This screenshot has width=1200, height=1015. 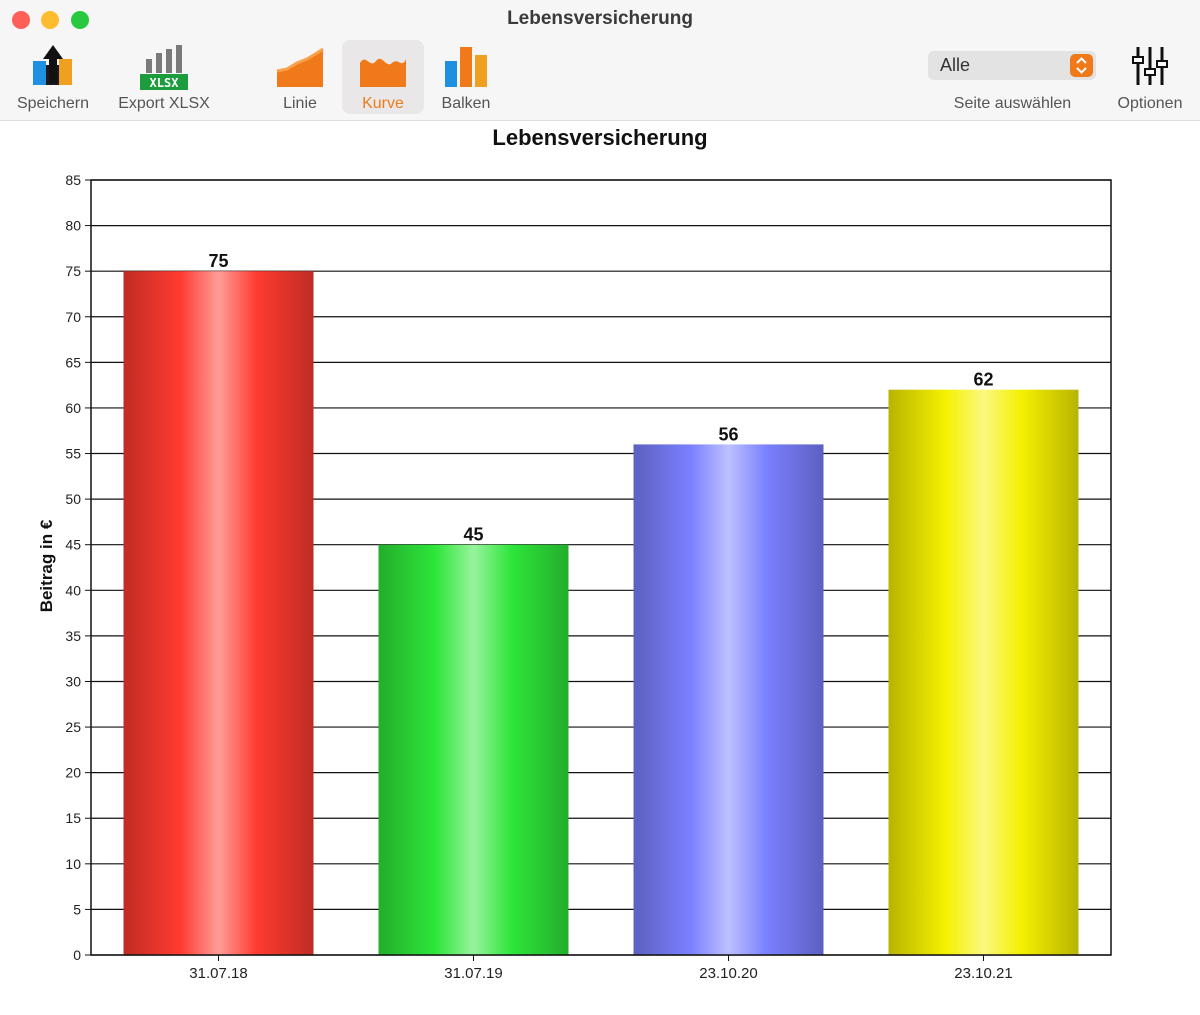 I want to click on curve-chart-icon, so click(x=383, y=72).